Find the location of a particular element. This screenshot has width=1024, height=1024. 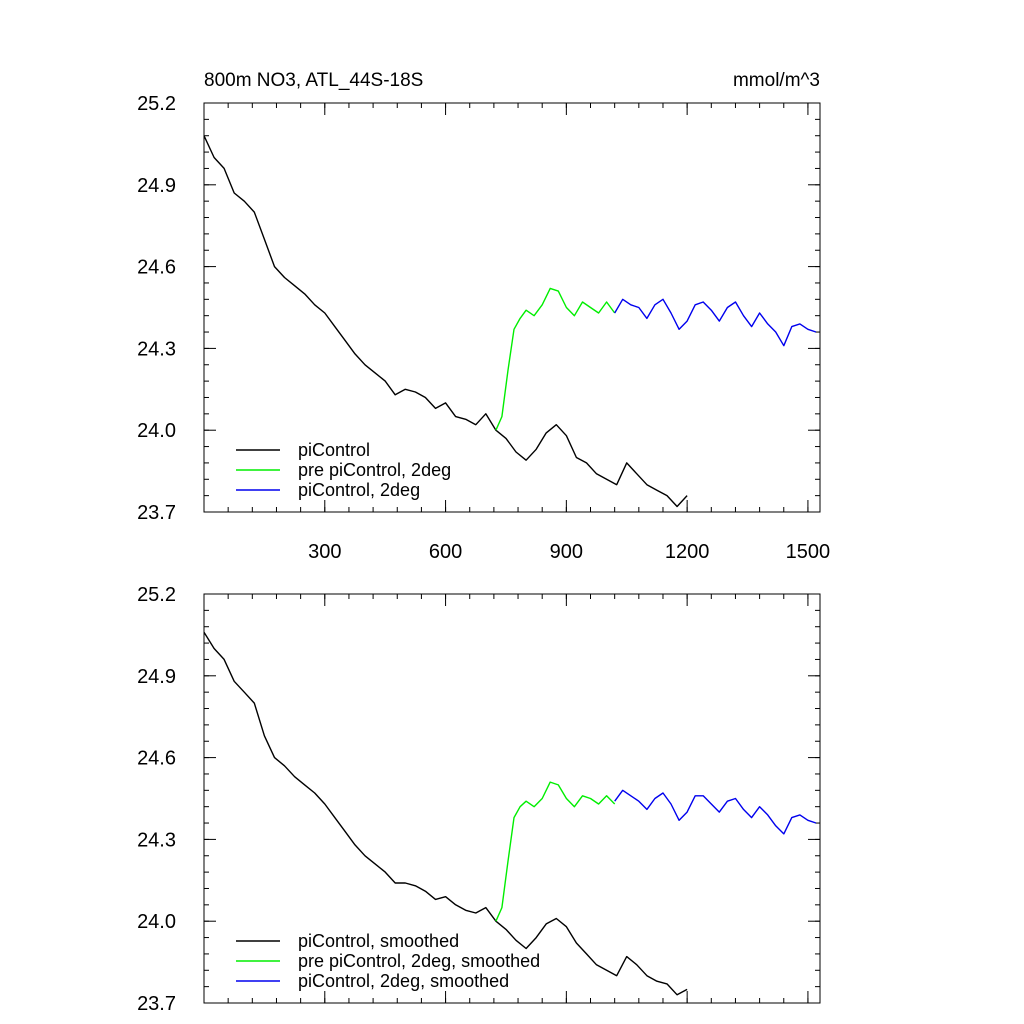

series-line-picontrol-2deg-smoothed is located at coordinates (715, 812).